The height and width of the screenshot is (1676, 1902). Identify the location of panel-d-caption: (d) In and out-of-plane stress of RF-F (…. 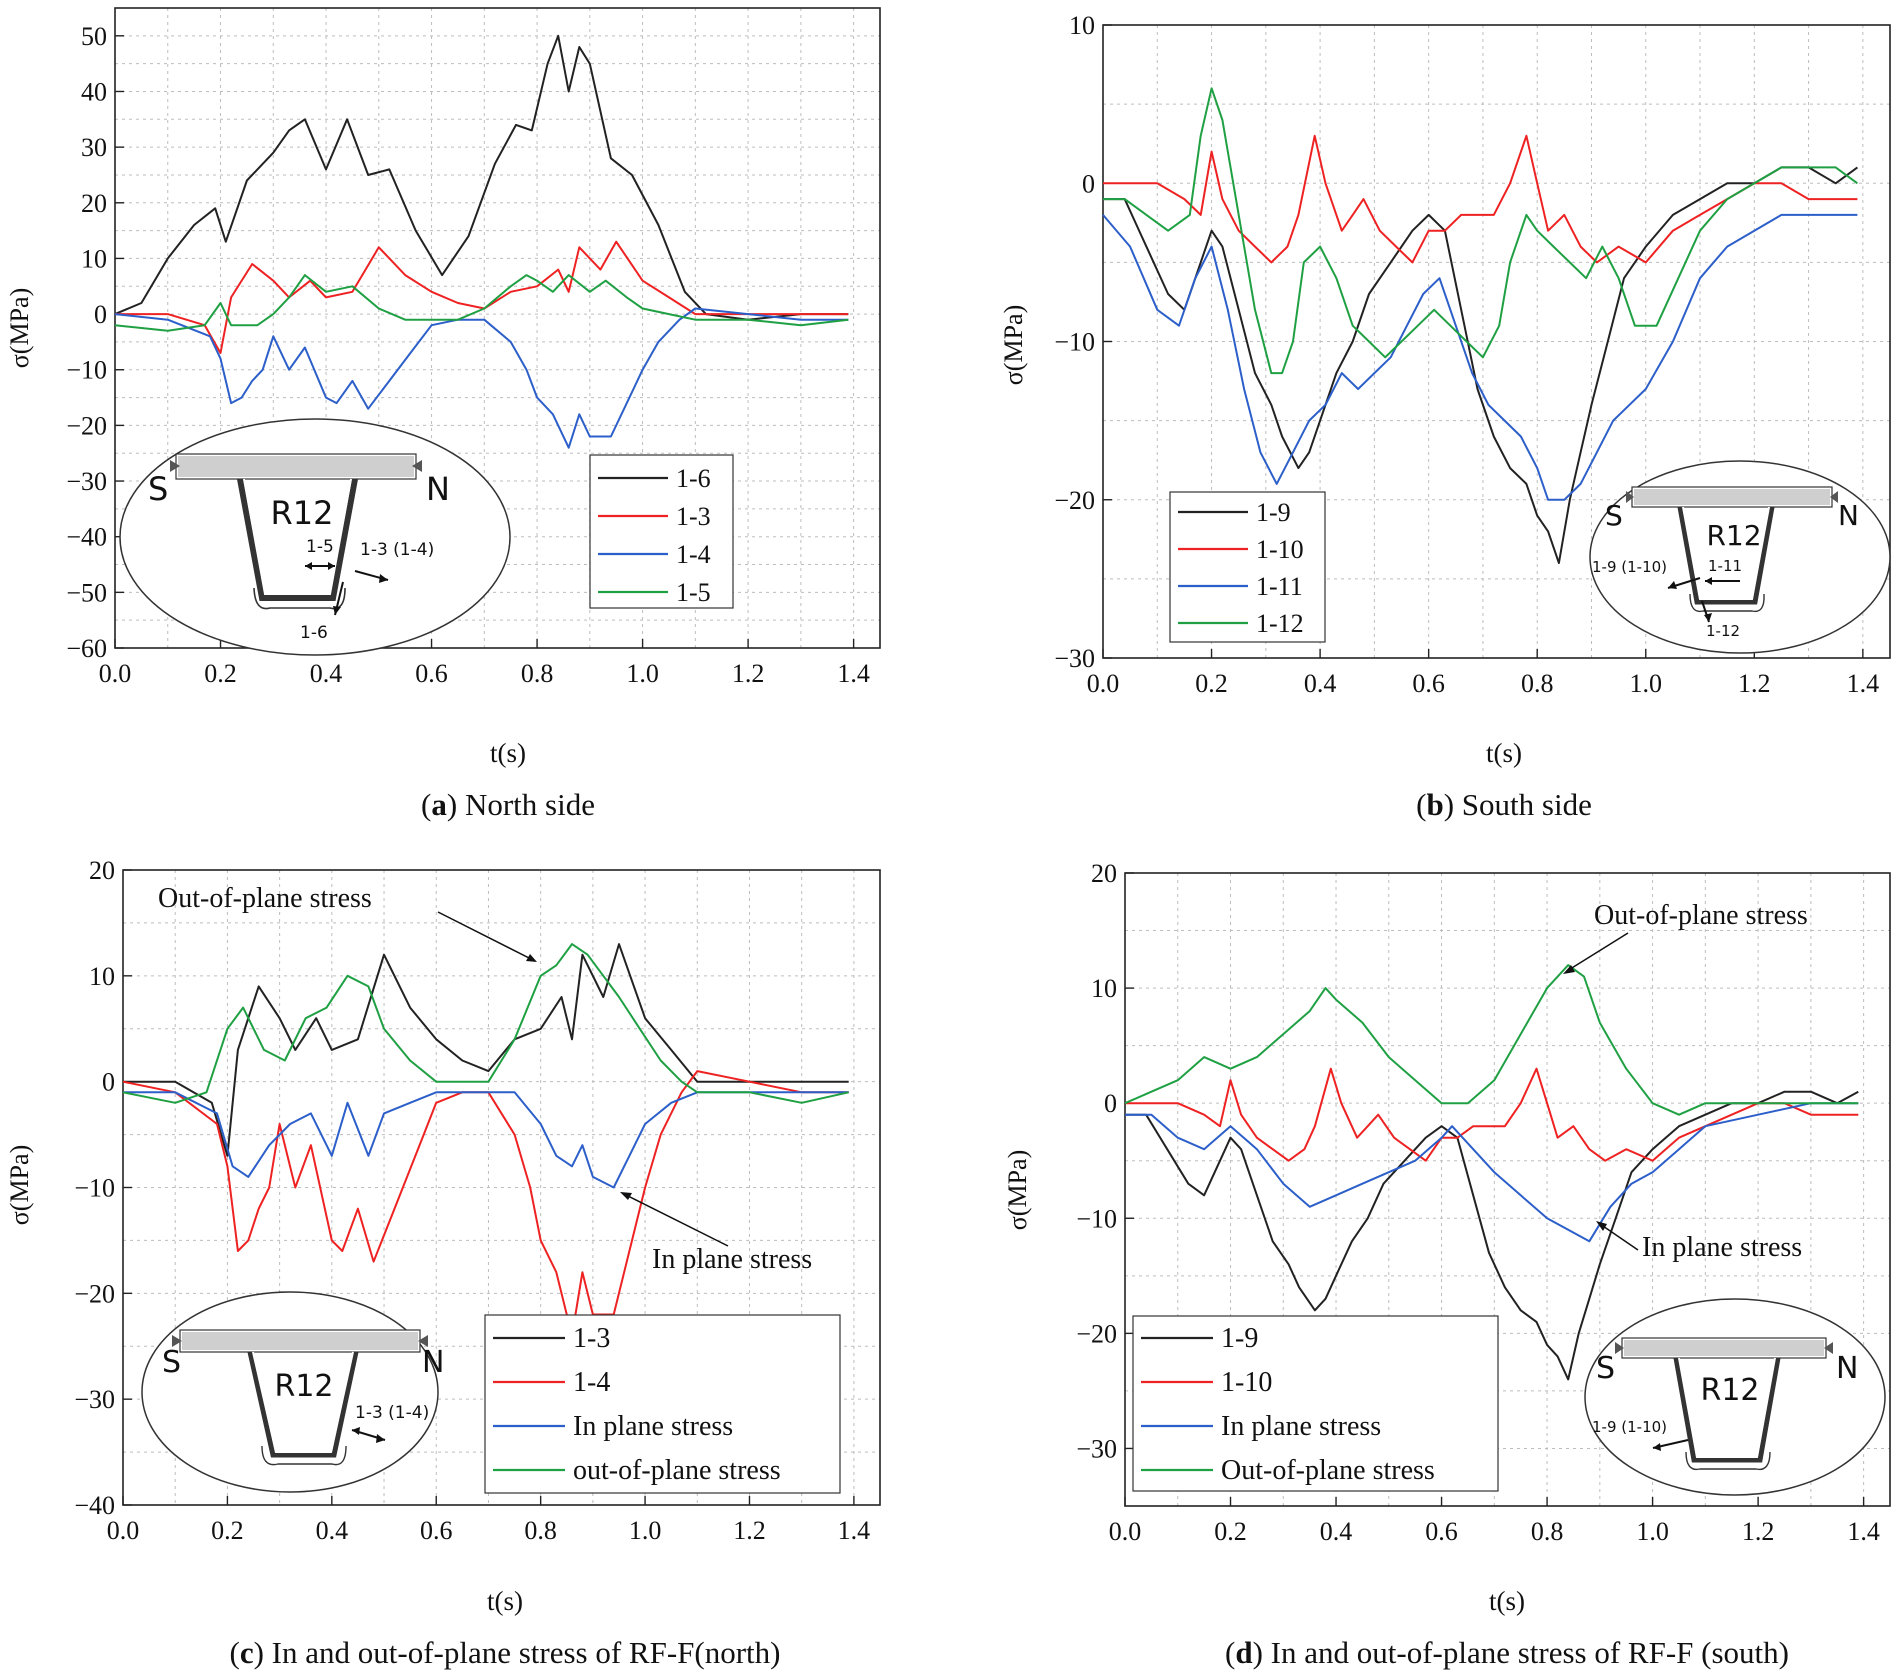
(1507, 1652).